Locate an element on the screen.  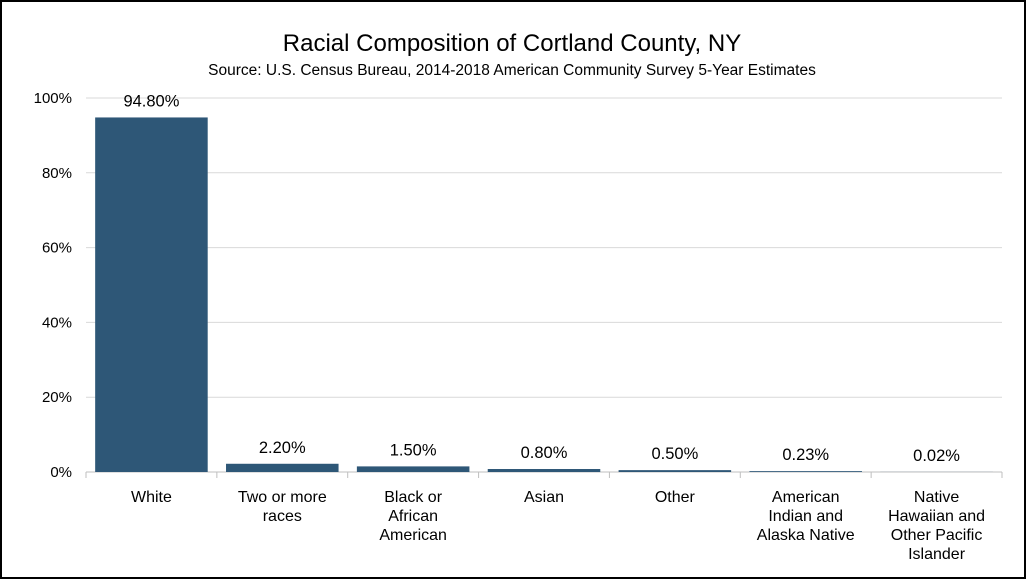
category-label: Other is located at coordinates (675, 497).